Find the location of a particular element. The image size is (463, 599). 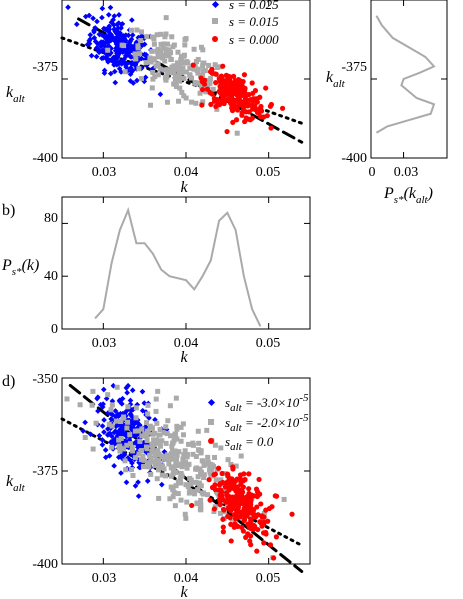

a-ylabel-sub: alt is located at coordinates (19, 99).